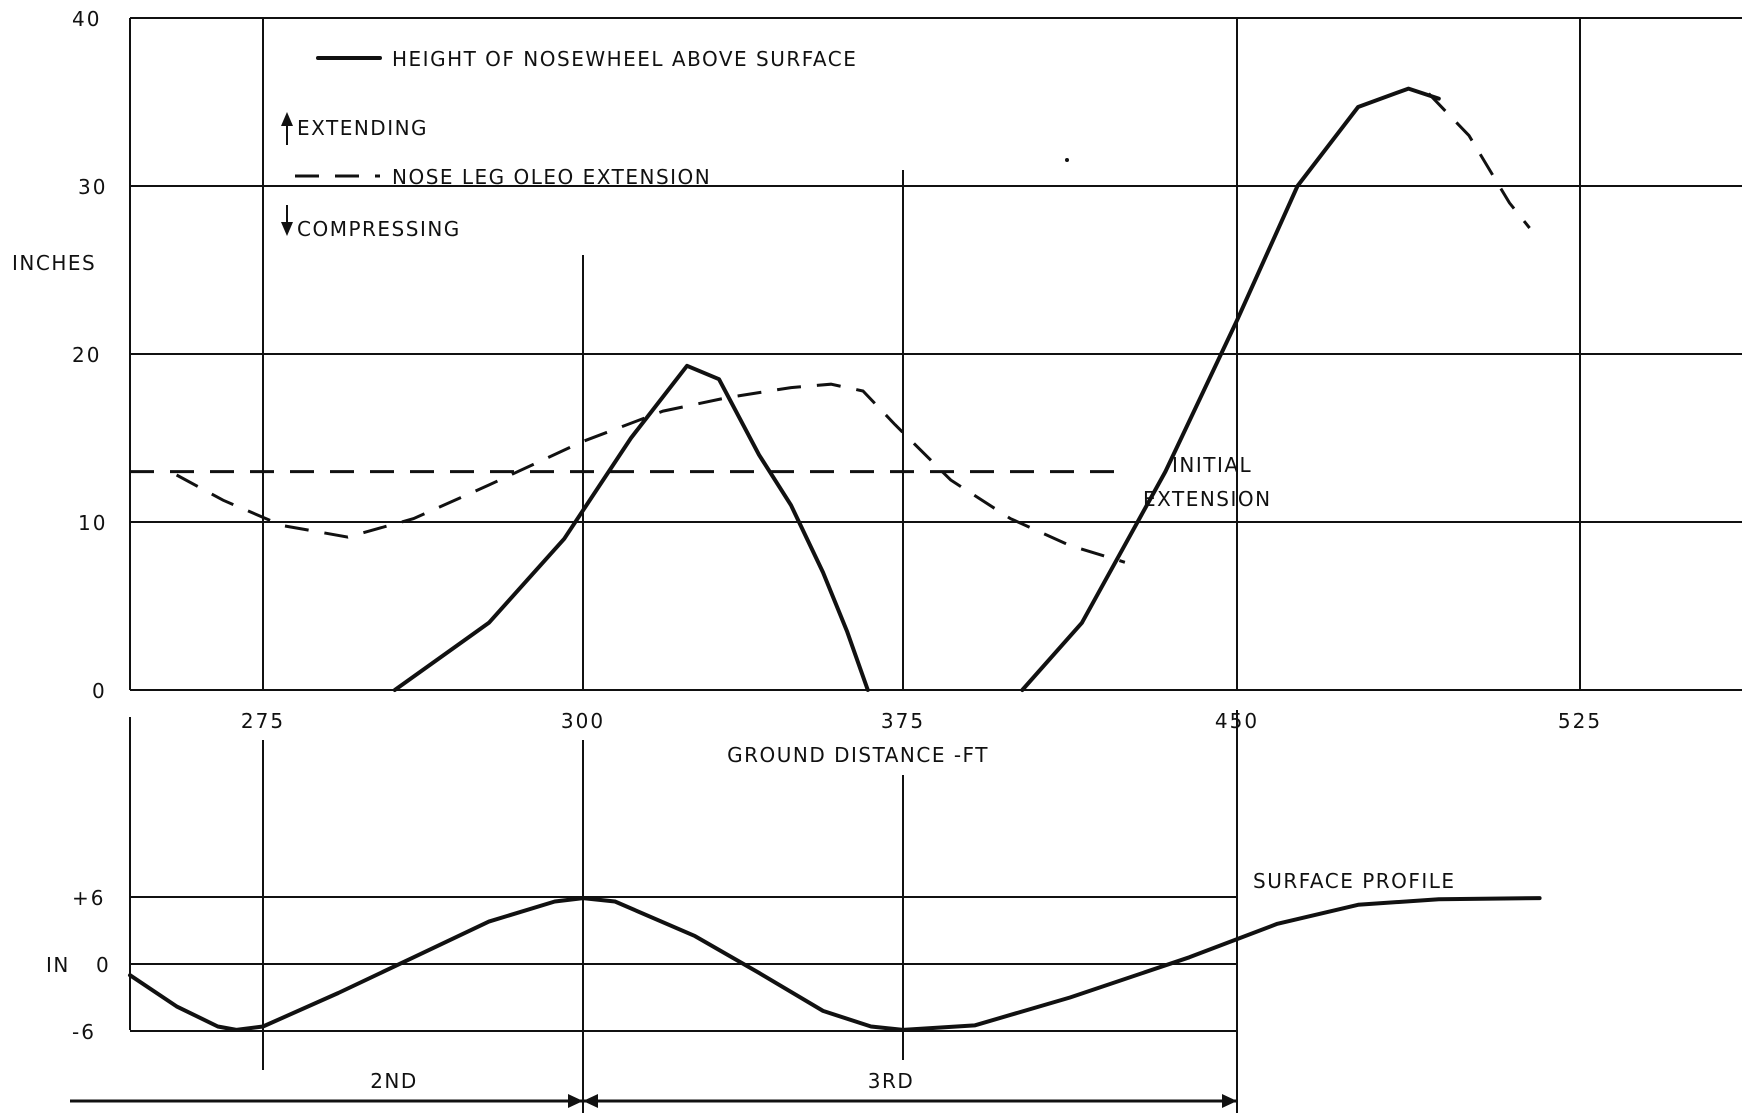 The height and width of the screenshot is (1113, 1742). Describe the element at coordinates (58, 965) in the screenshot. I see `profile-y-axis-label: IN` at that location.